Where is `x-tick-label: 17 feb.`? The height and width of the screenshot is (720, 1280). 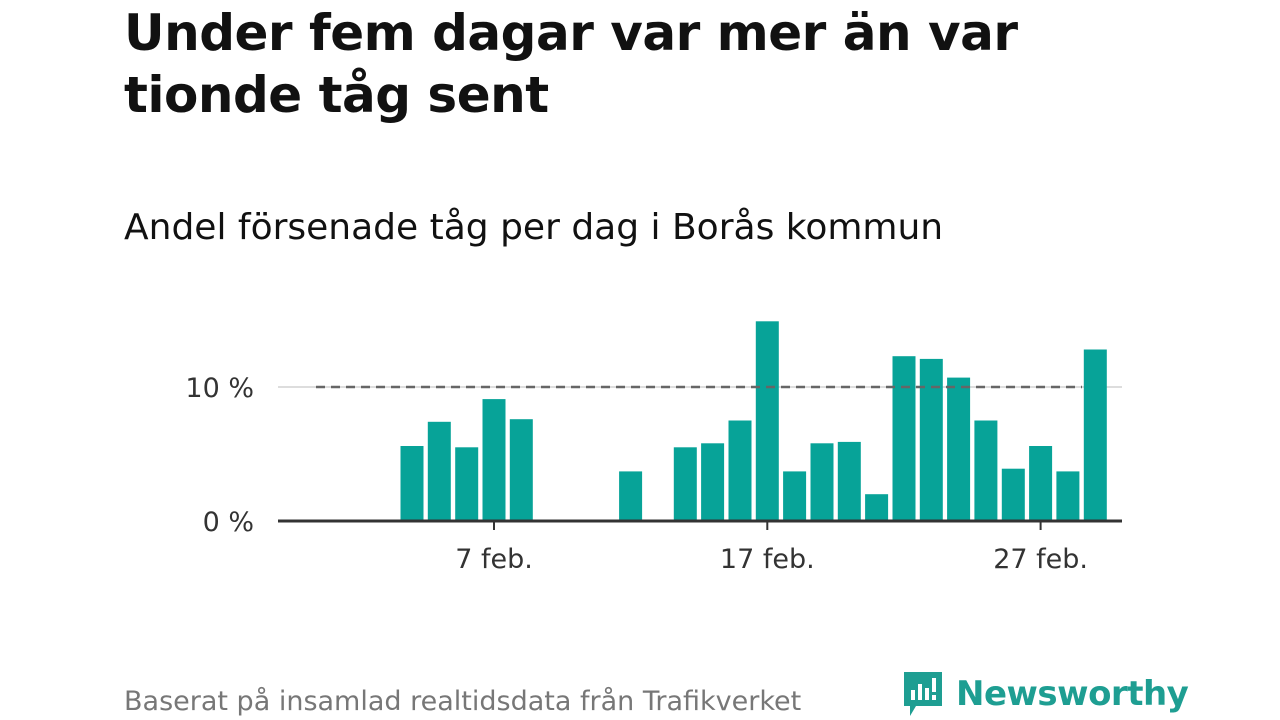
x-tick-label: 17 feb. is located at coordinates (767, 559).